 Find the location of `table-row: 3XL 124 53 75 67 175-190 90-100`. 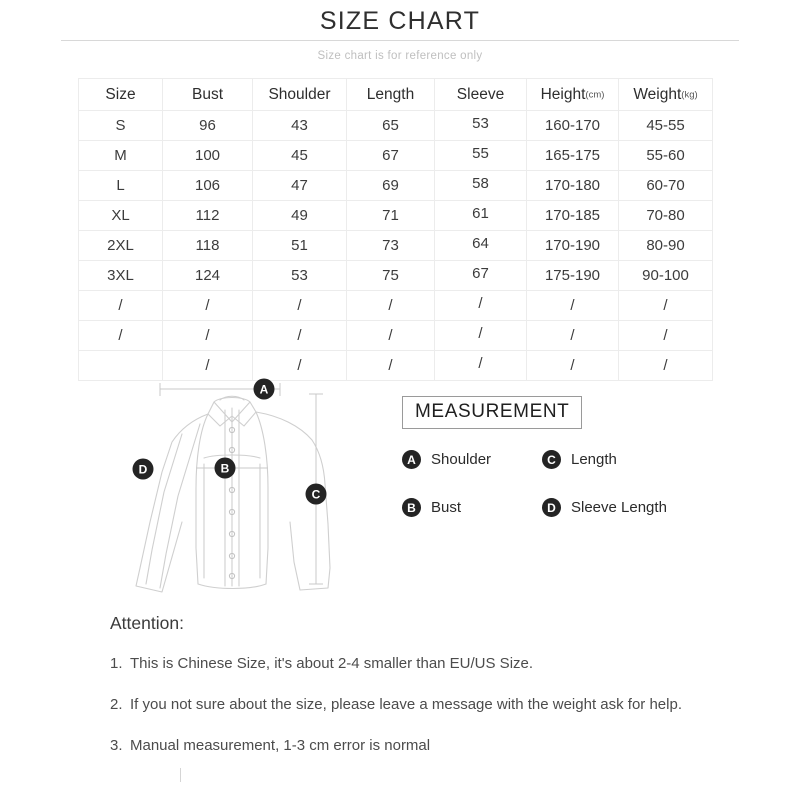

table-row: 3XL 124 53 75 67 175-190 90-100 is located at coordinates (395, 275).